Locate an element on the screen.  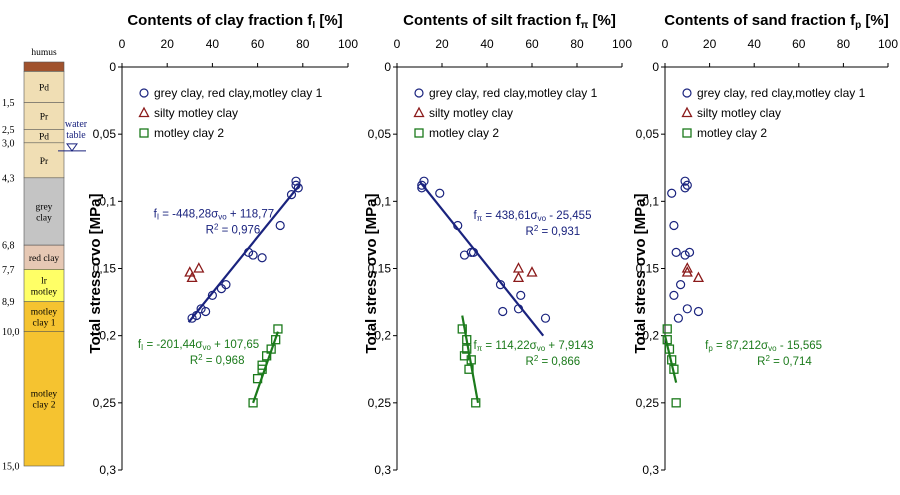
eq-body: = -201,44σ is located at coordinates (172, 345).